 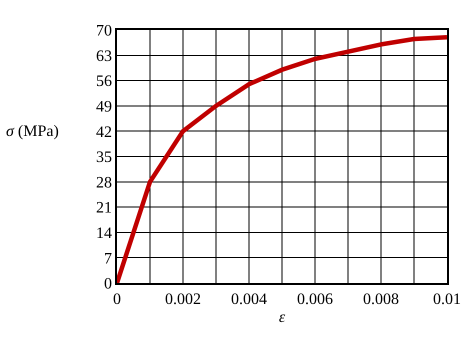 What do you see at coordinates (108, 259) in the screenshot?
I see `y-tick-label: 7` at bounding box center [108, 259].